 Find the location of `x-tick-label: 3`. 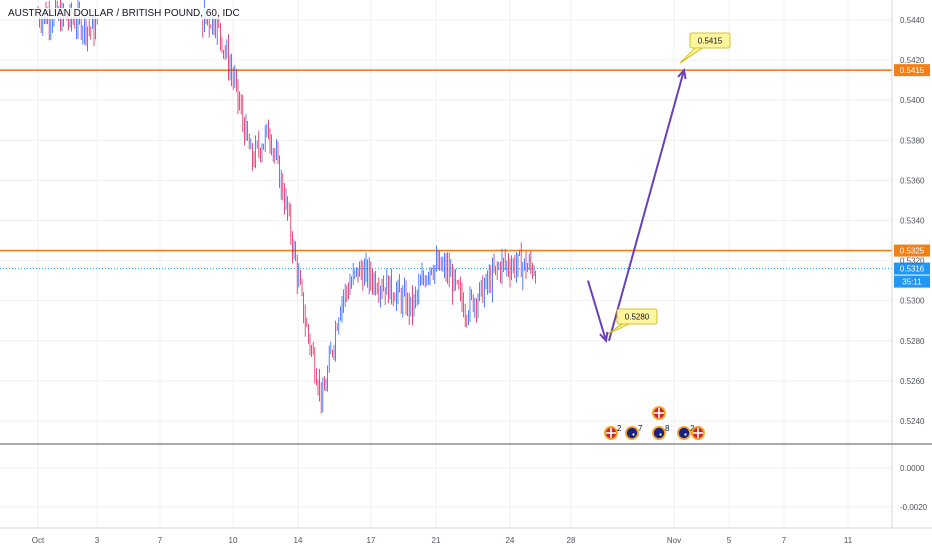

x-tick-label: 3 is located at coordinates (97, 540).